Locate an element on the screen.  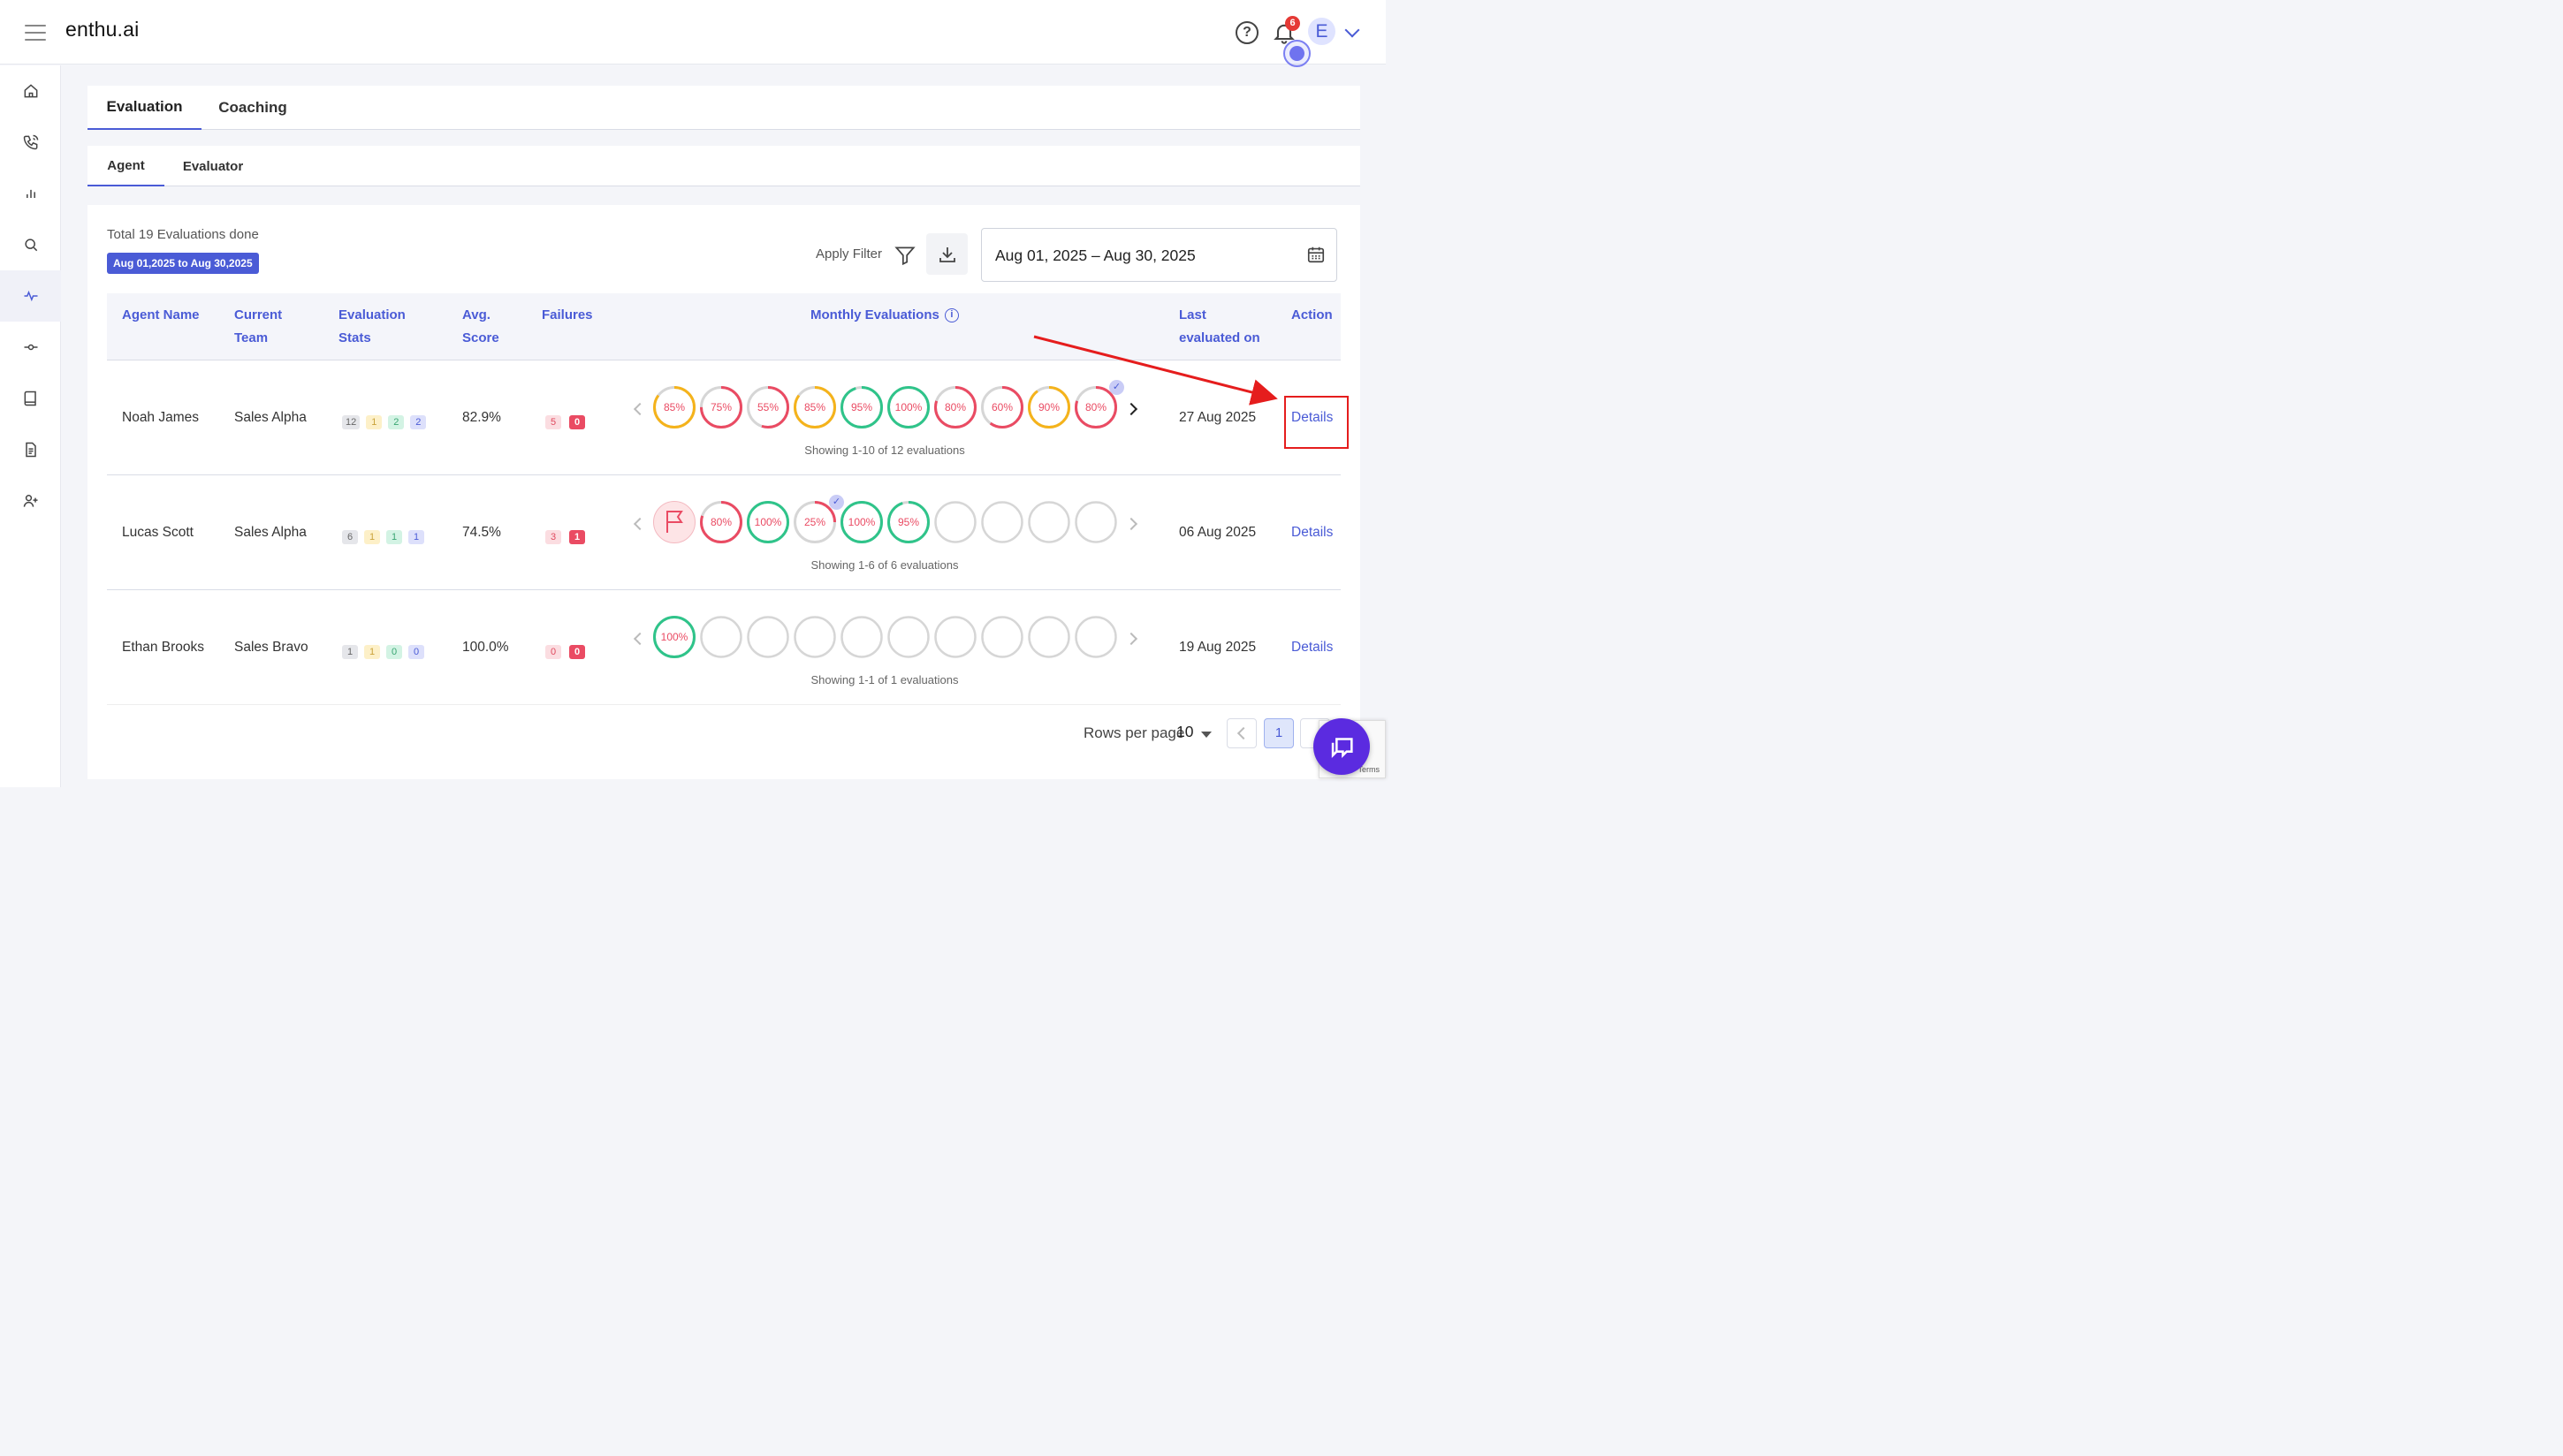
sidebar-item-library is located at coordinates (30, 398).